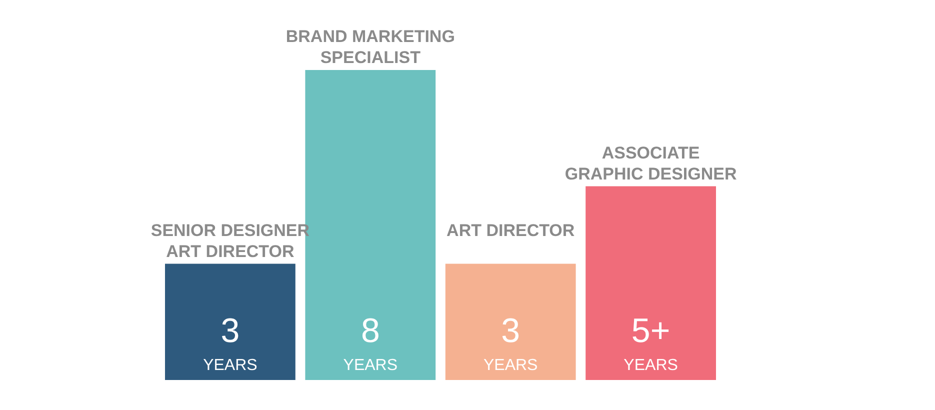  I want to click on data-label: 5+, so click(650, 331).